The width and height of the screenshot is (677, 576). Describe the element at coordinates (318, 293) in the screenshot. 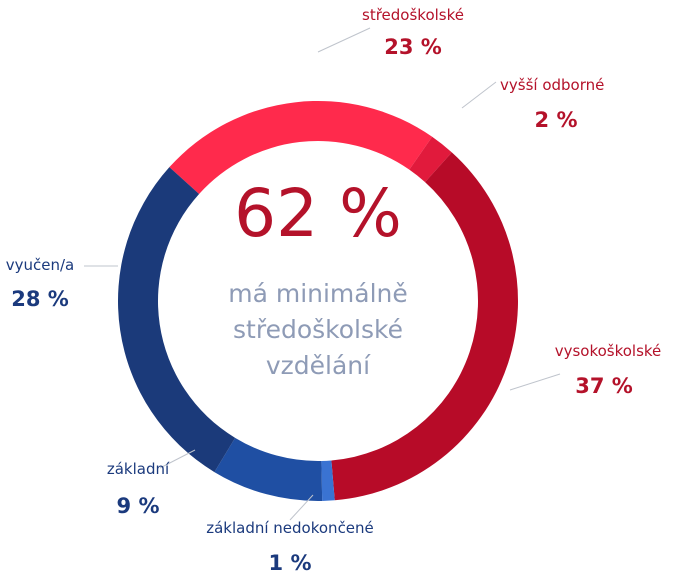

I see `center-text-line-1: má minimálně` at that location.